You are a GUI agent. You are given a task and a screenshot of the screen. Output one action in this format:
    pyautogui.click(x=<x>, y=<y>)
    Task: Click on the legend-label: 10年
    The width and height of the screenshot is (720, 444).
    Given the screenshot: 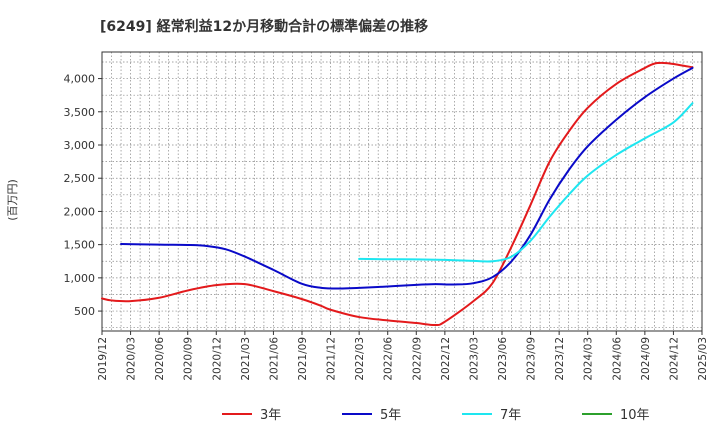 What is the action you would take?
    pyautogui.click(x=635, y=415)
    